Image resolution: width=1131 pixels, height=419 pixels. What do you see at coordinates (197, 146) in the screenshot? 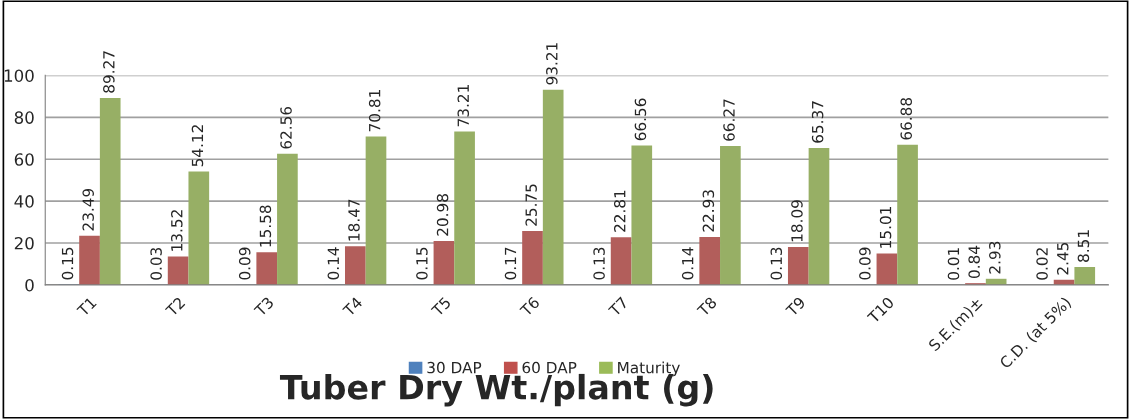
I see `data-label: 54.12` at bounding box center [197, 146].